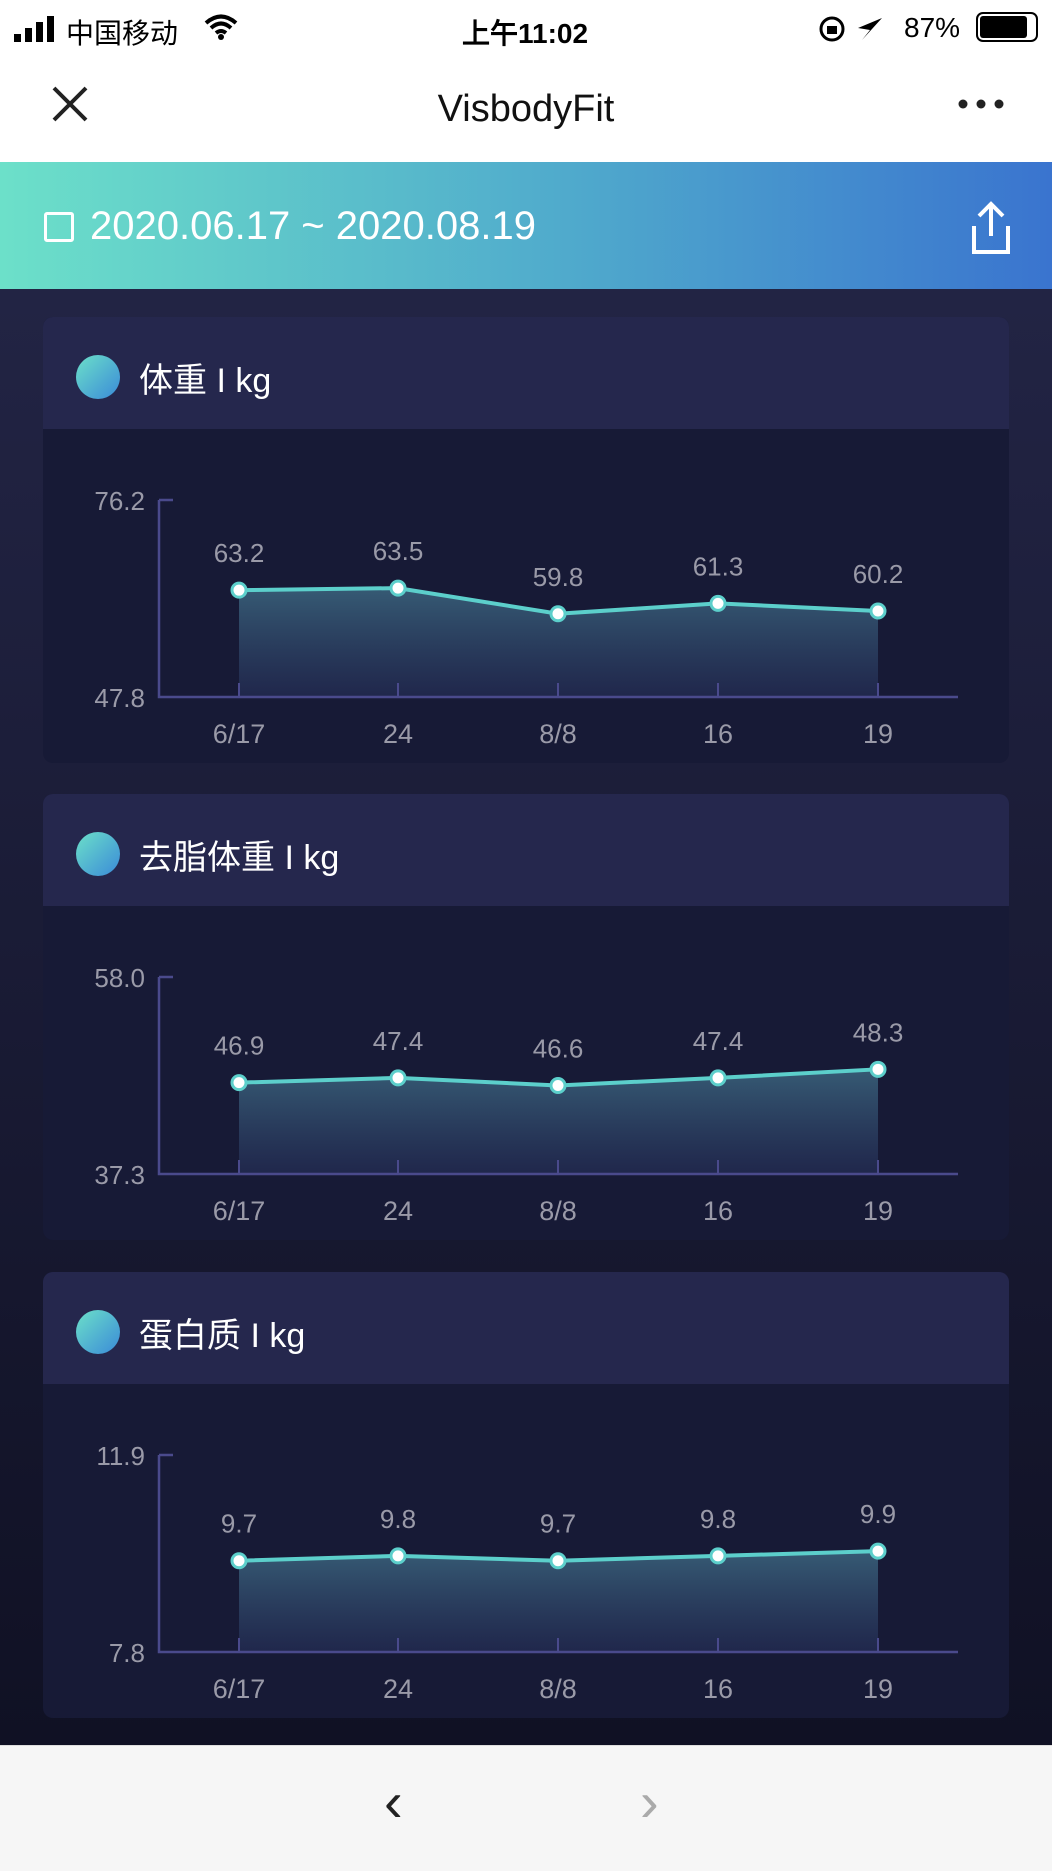  Describe the element at coordinates (878, 574) in the screenshot. I see `data-label: 60.2` at that location.